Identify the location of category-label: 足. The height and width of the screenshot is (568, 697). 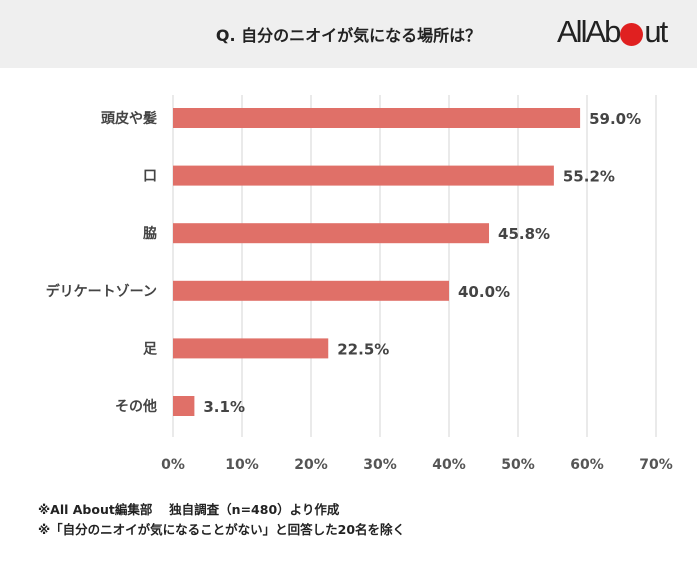
(150, 349).